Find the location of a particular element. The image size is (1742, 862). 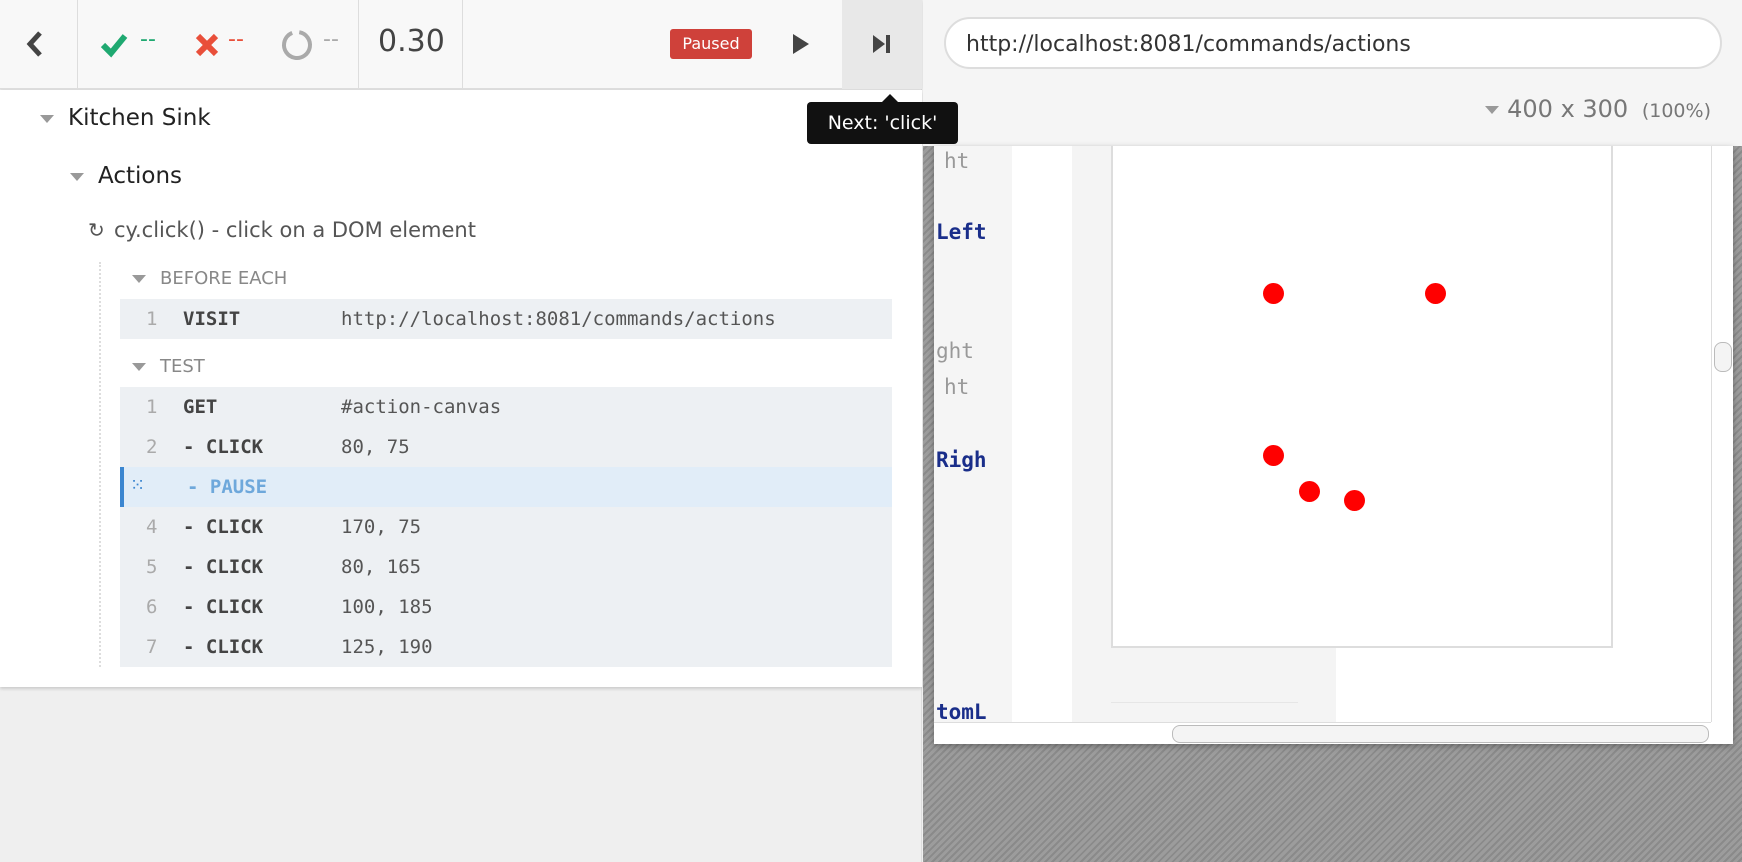

hook-before-each: BEFORE EACH is located at coordinates (209, 278).